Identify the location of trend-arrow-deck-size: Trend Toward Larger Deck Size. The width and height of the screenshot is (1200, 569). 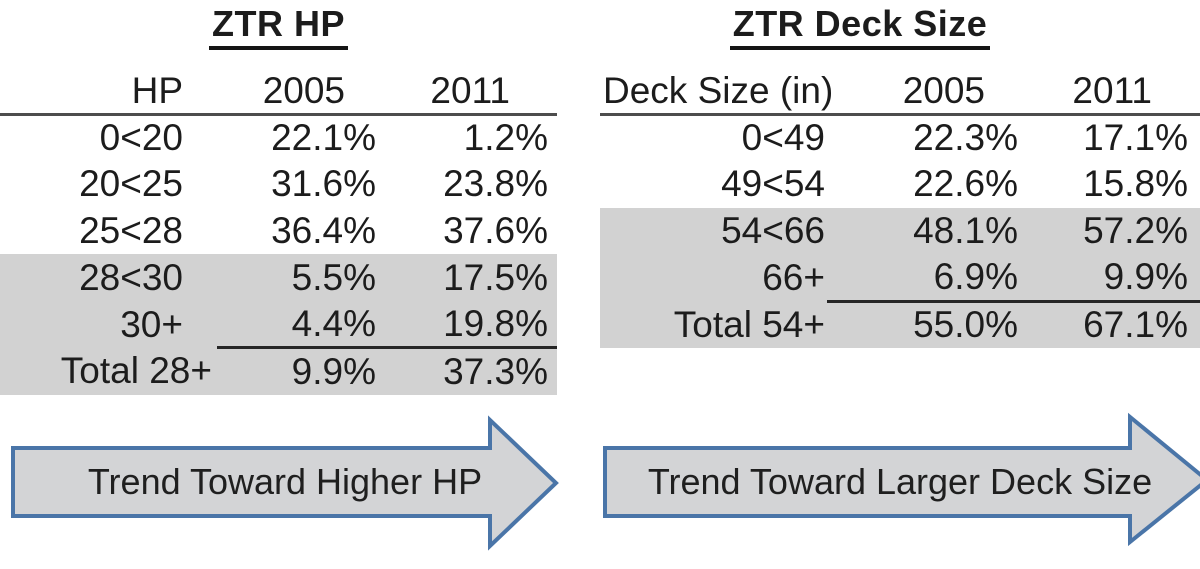
(900, 482).